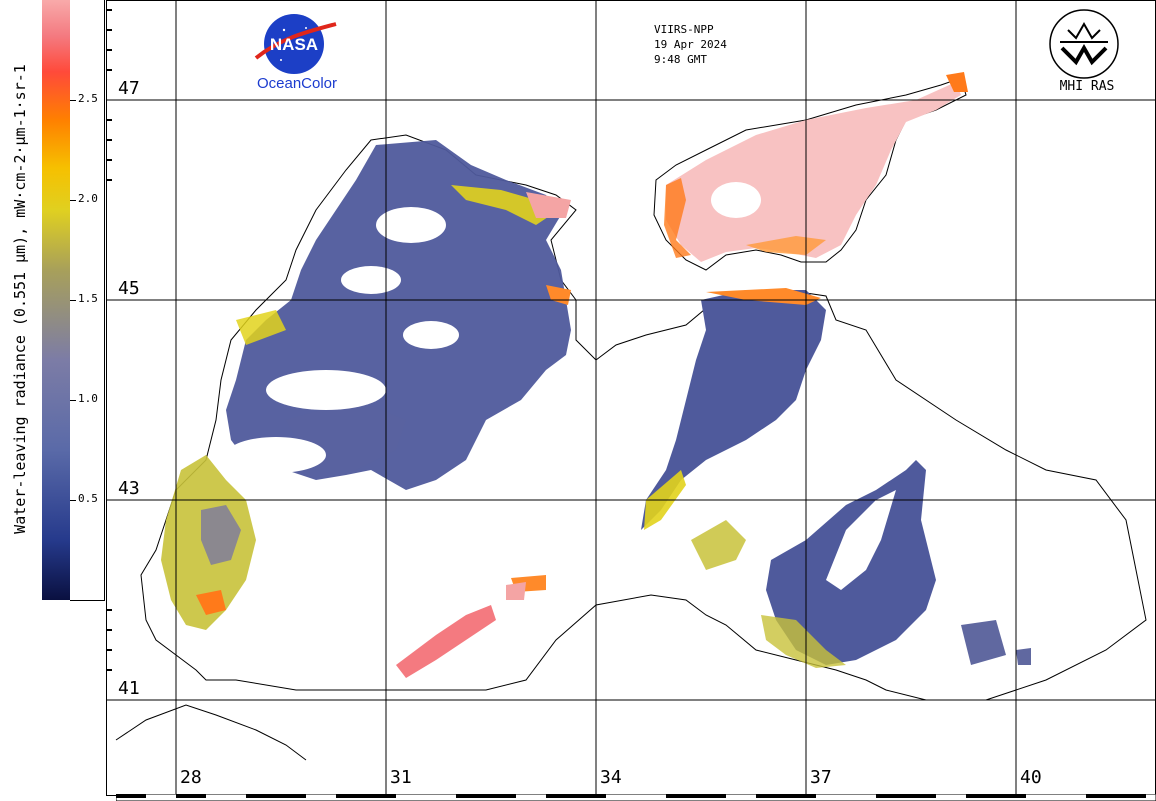 Image resolution: width=1156 pixels, height=801 pixels. I want to click on mhi-logo, so click(1086, 44).